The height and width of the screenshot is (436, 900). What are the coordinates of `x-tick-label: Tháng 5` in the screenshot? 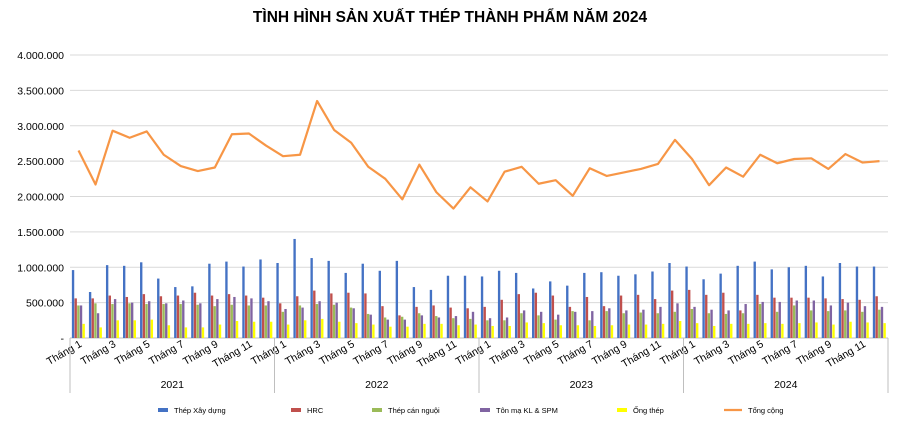 It's located at (133, 353).